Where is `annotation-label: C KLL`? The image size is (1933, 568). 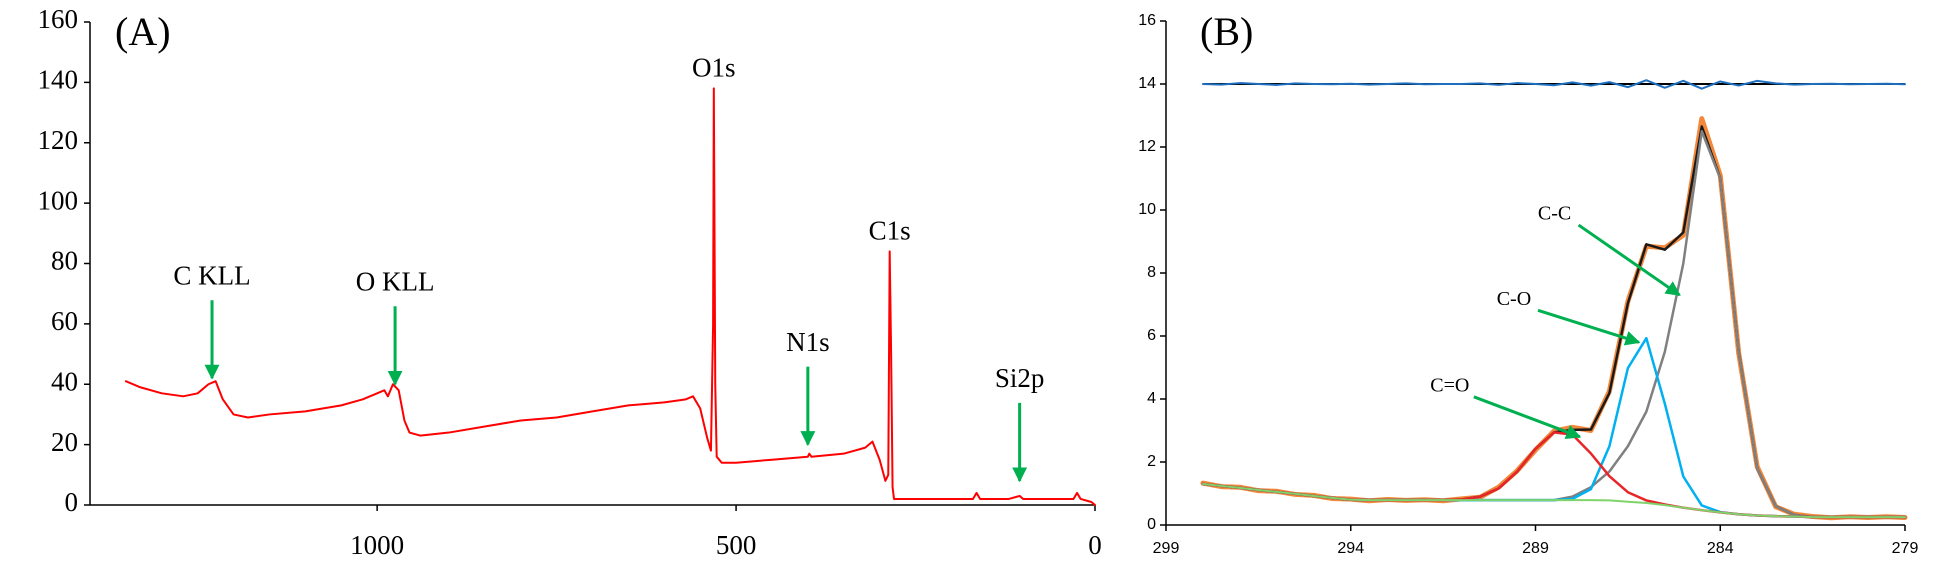
annotation-label: C KLL is located at coordinates (211, 275).